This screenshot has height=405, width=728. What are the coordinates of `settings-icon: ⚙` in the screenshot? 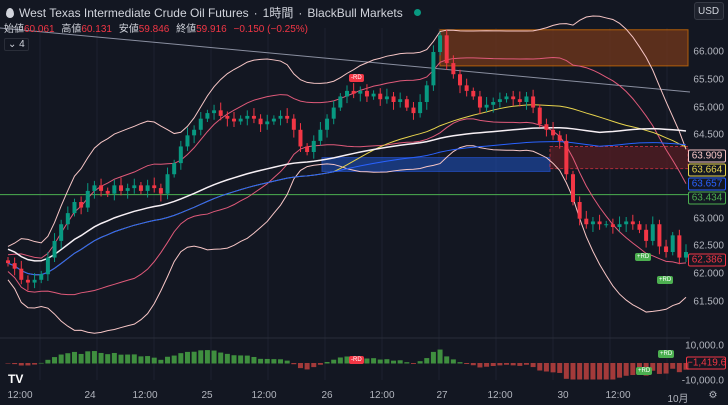 It's located at (713, 395).